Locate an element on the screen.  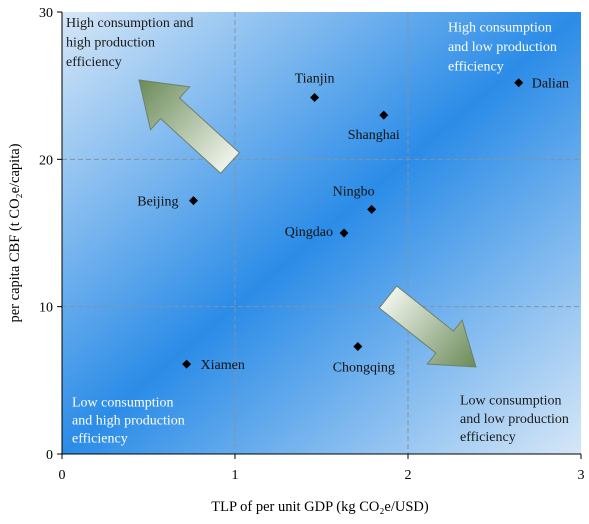
x-tick-label: 1 is located at coordinates (235, 475).